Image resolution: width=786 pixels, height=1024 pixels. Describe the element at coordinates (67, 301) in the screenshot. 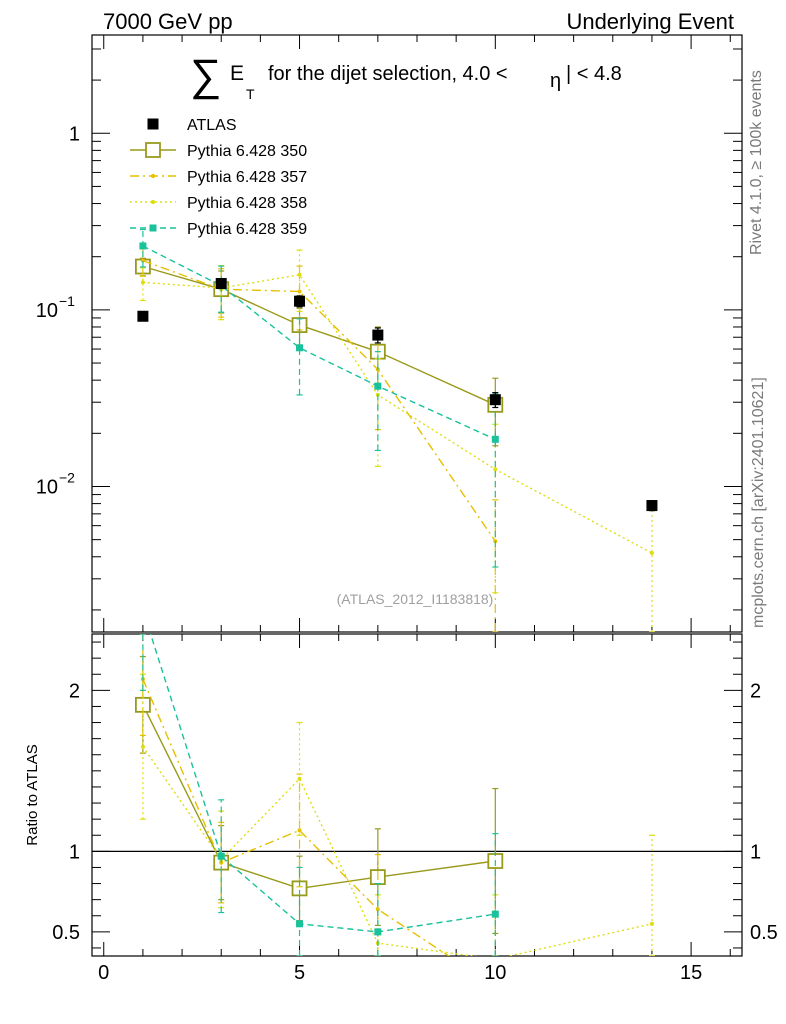

I see `main-y-tick-exponent: −1` at that location.